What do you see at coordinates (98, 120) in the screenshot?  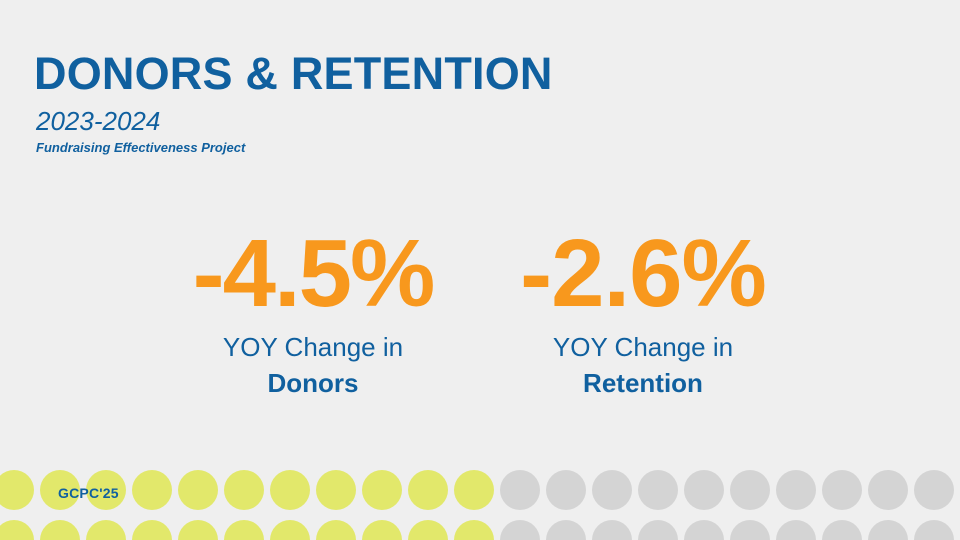 I see `slide-subtitle: 2023-2024` at bounding box center [98, 120].